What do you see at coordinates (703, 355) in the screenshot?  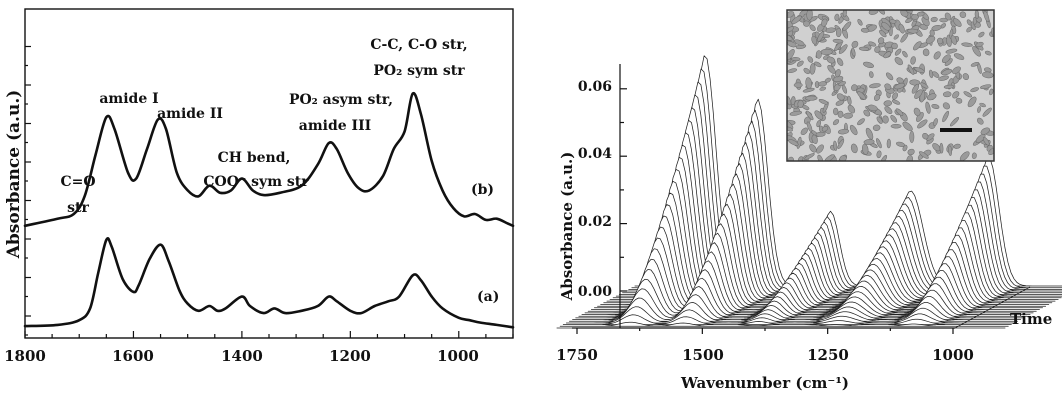 I see `x-tick-label: 1500` at bounding box center [703, 355].